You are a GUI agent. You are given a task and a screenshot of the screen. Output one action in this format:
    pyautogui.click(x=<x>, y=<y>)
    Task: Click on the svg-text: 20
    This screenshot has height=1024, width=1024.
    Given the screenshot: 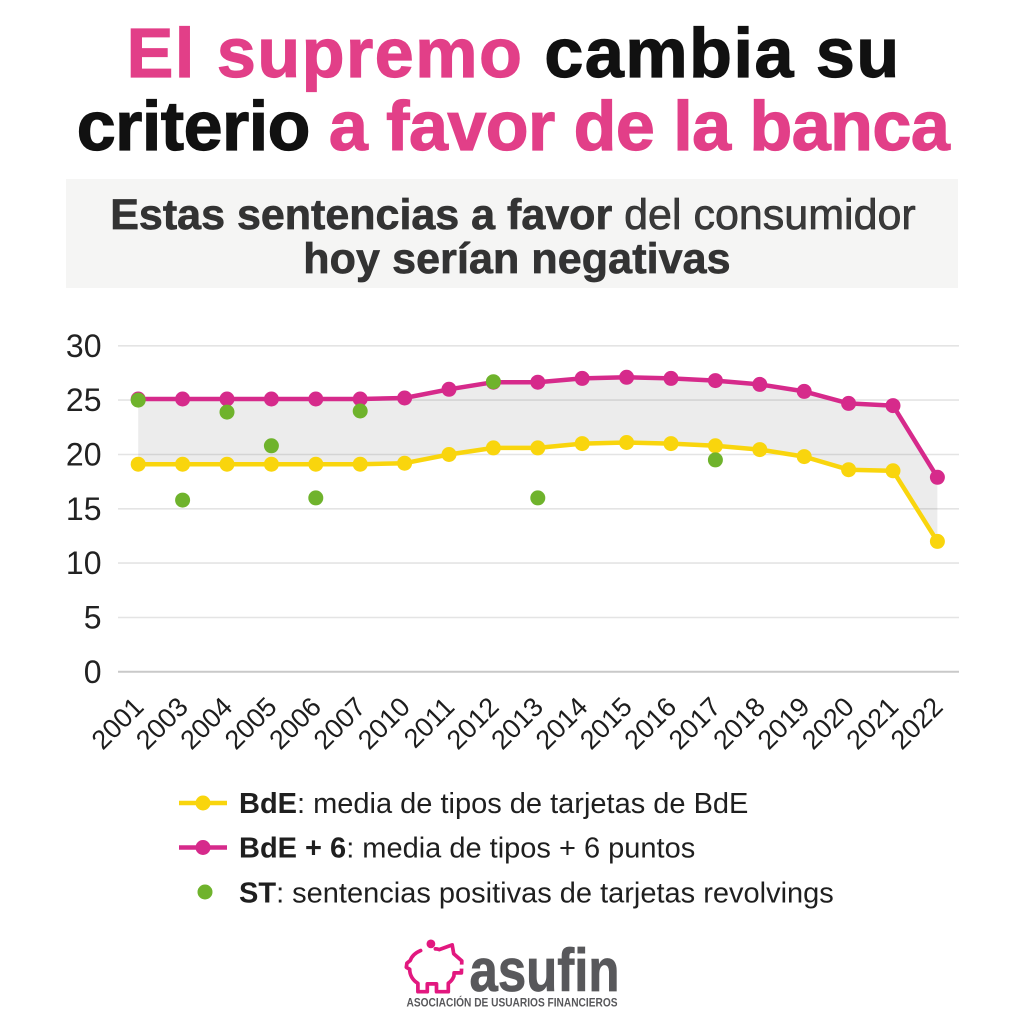 What is the action you would take?
    pyautogui.click(x=84, y=455)
    